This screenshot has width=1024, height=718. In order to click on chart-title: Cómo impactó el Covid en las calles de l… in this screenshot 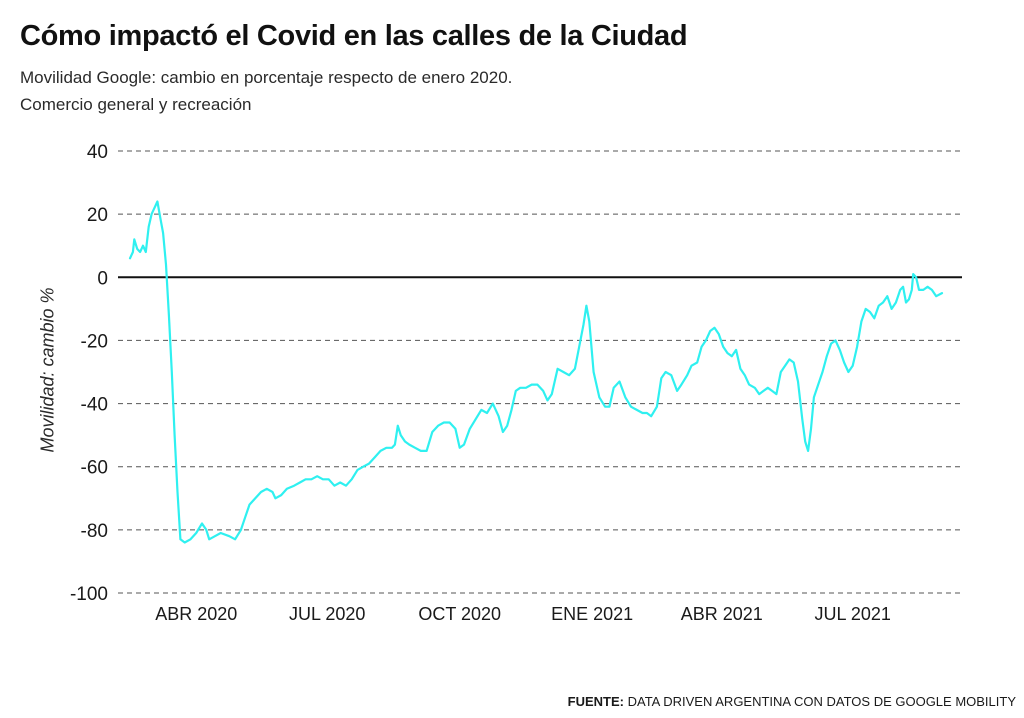, I will do `click(354, 36)`.